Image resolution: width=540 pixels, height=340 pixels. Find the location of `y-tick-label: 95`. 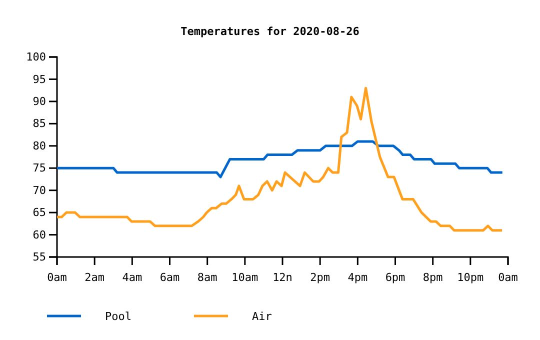

y-tick-label: 95 is located at coordinates (39, 79).